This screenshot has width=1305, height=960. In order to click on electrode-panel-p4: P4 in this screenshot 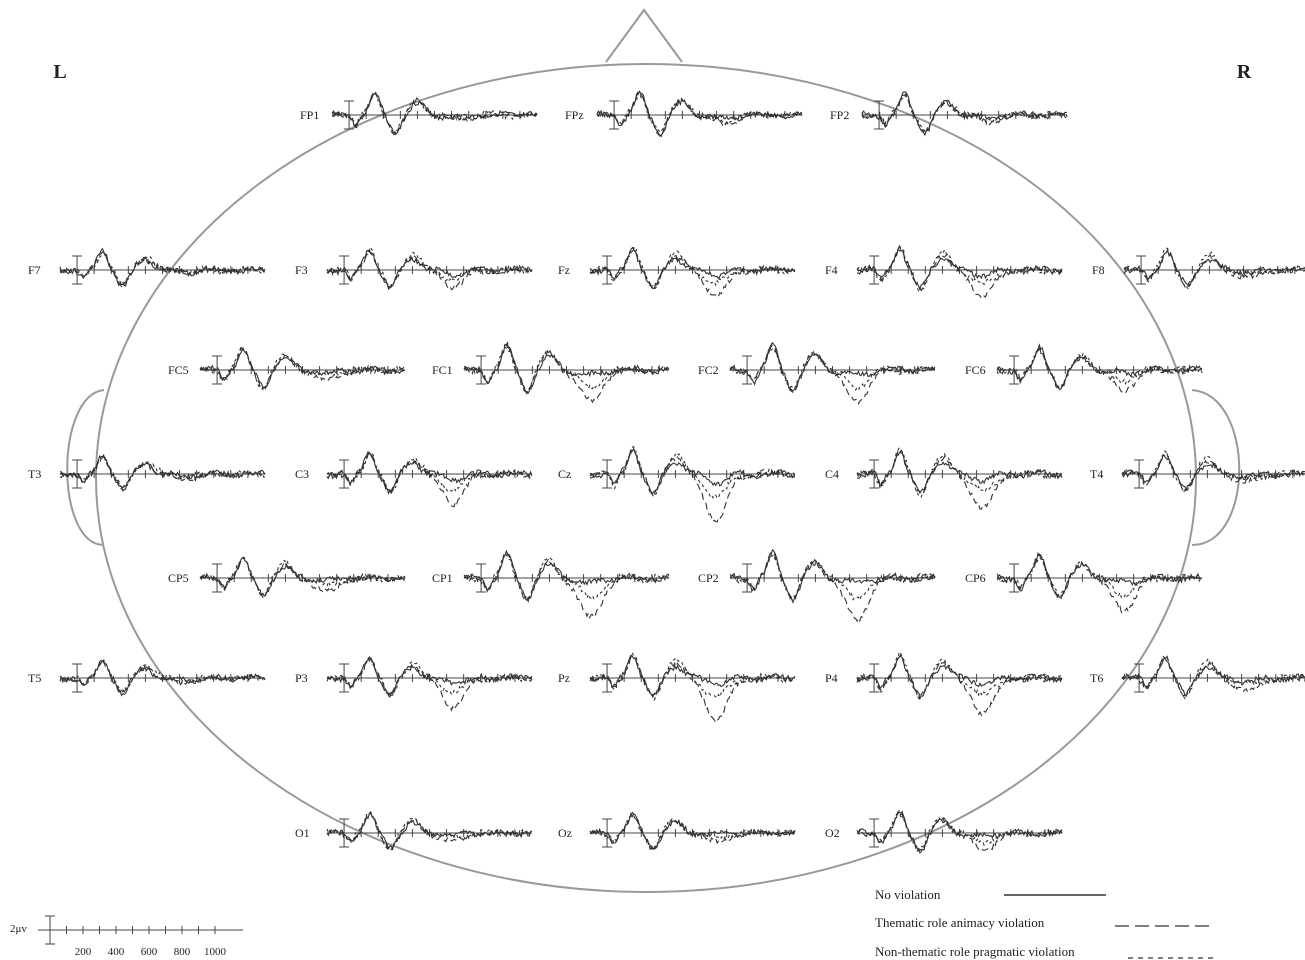, I will do `click(944, 683)`.